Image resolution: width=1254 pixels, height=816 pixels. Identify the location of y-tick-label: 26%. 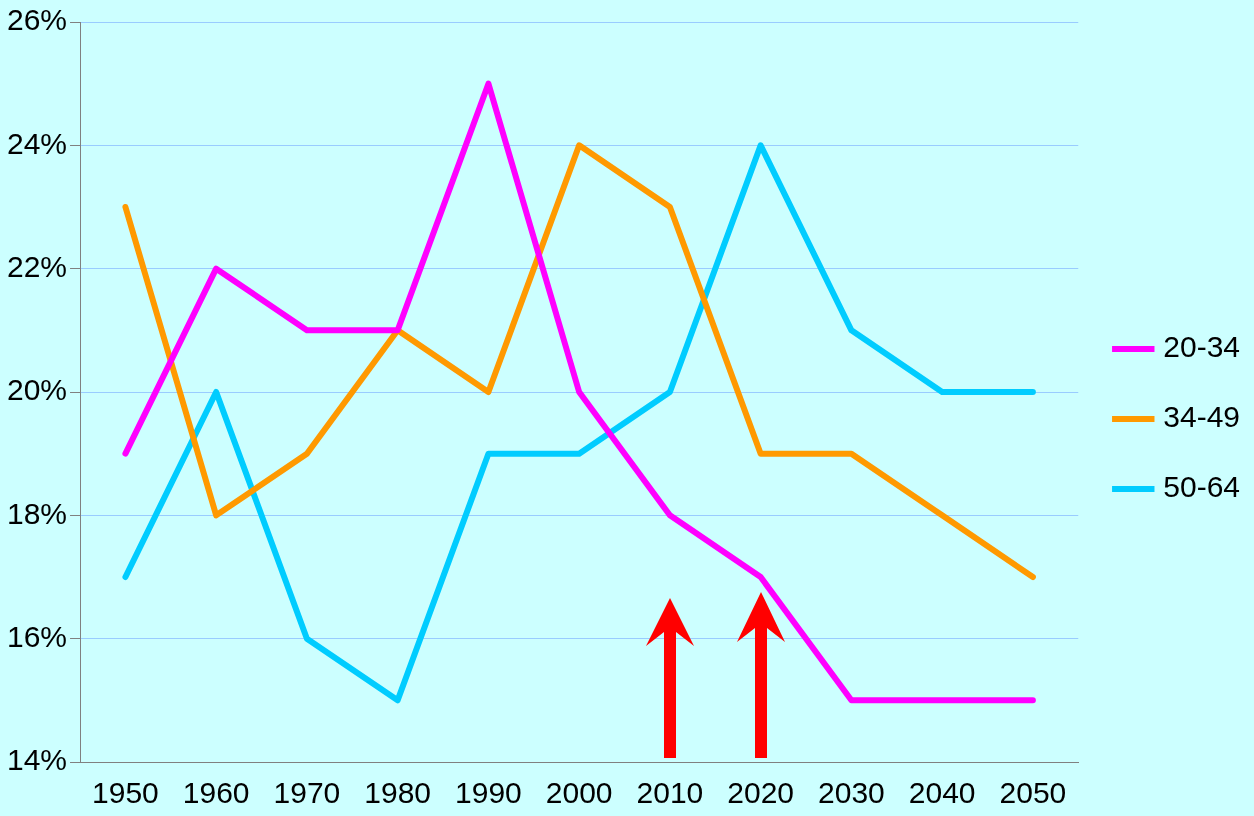
(37, 20).